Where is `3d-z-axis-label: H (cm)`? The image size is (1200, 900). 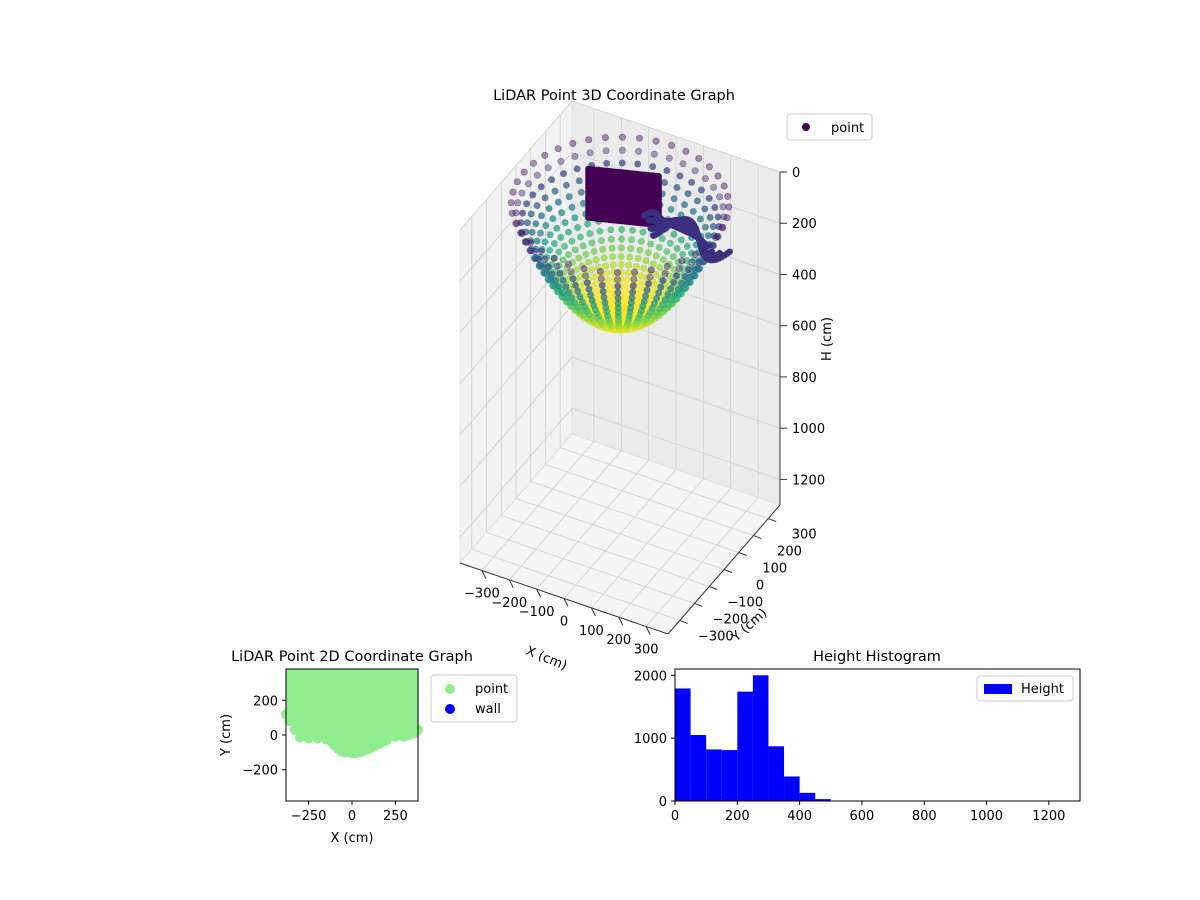
3d-z-axis-label: H (cm) is located at coordinates (827, 339).